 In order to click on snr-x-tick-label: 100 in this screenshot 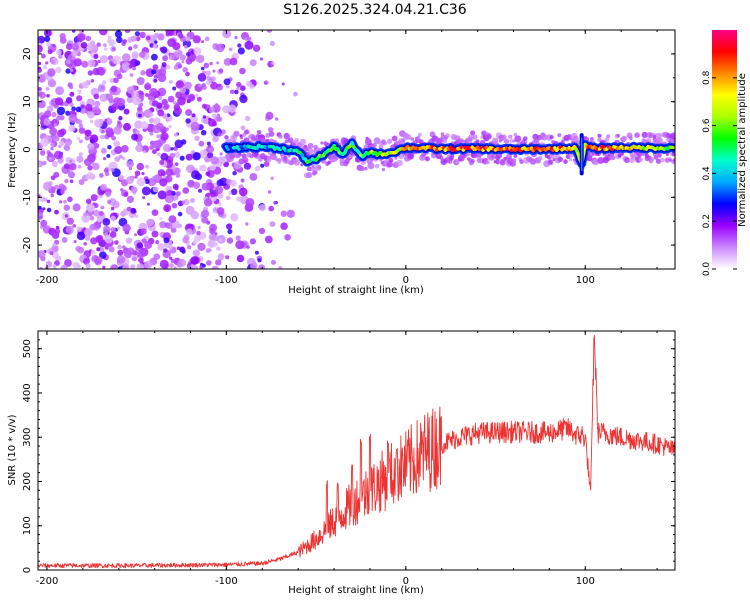, I will do `click(585, 581)`.